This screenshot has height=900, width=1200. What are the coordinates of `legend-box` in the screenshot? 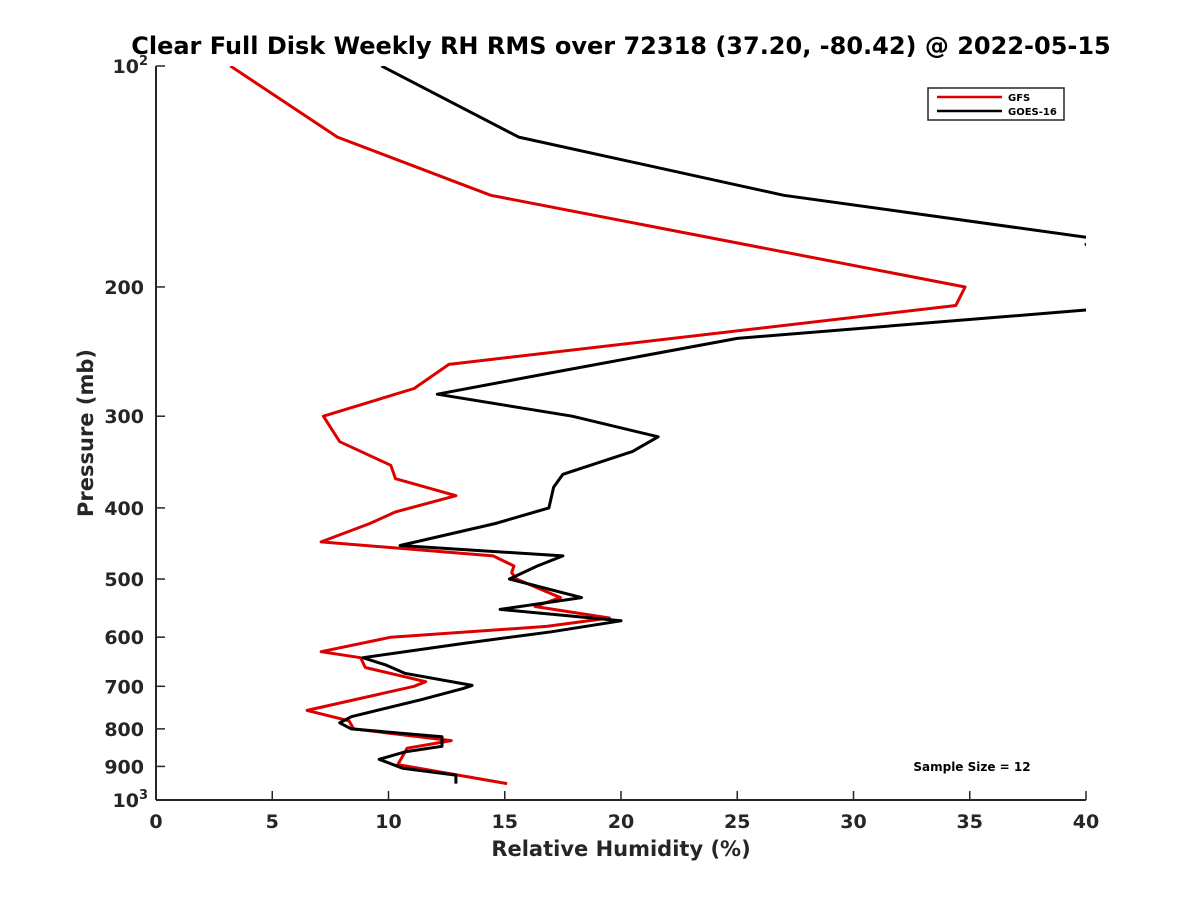 It's located at (996, 104).